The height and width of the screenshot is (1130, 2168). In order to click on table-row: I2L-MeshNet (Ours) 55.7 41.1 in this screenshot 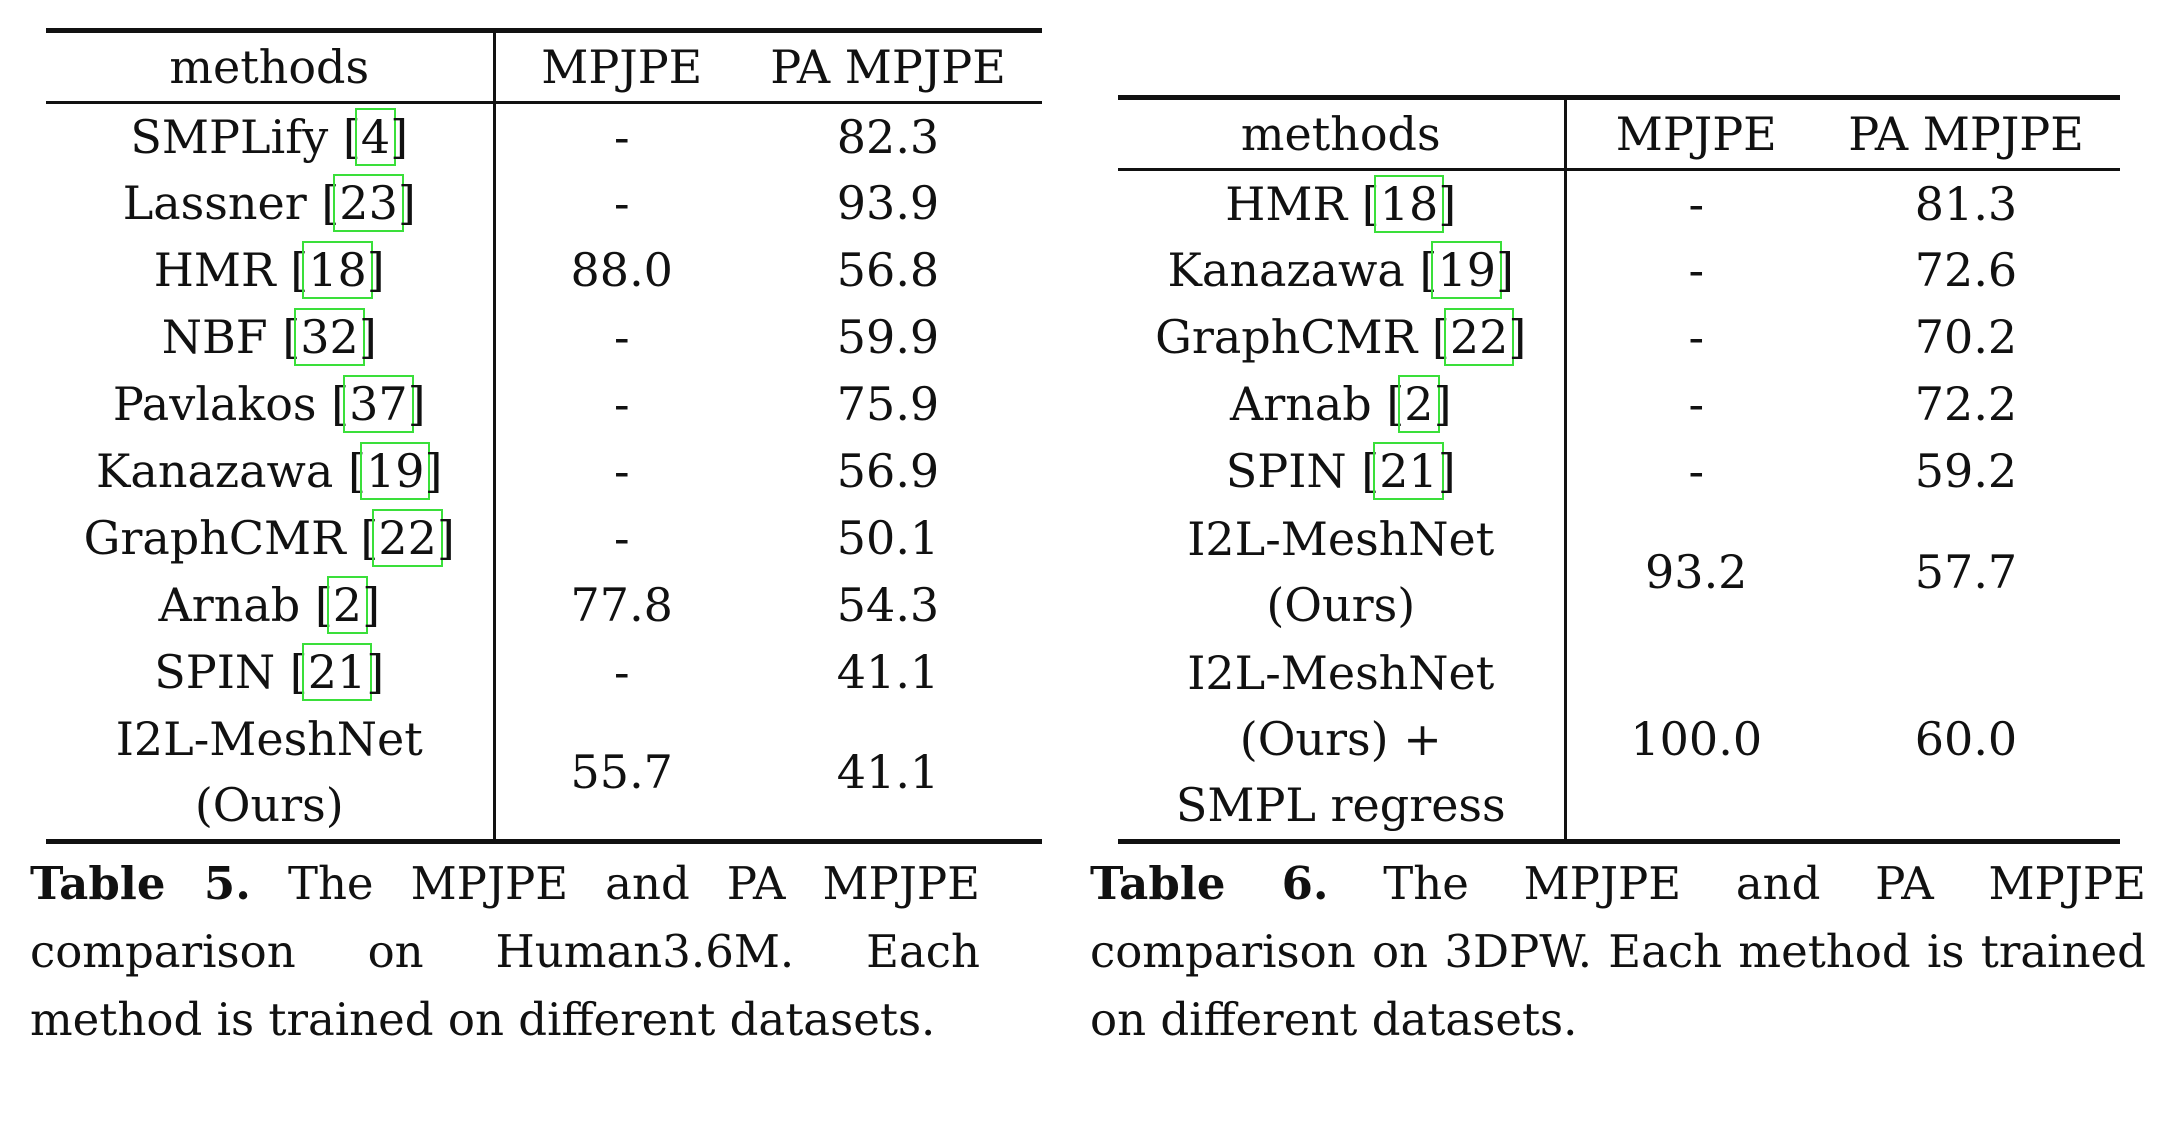, I will do `click(544, 774)`.